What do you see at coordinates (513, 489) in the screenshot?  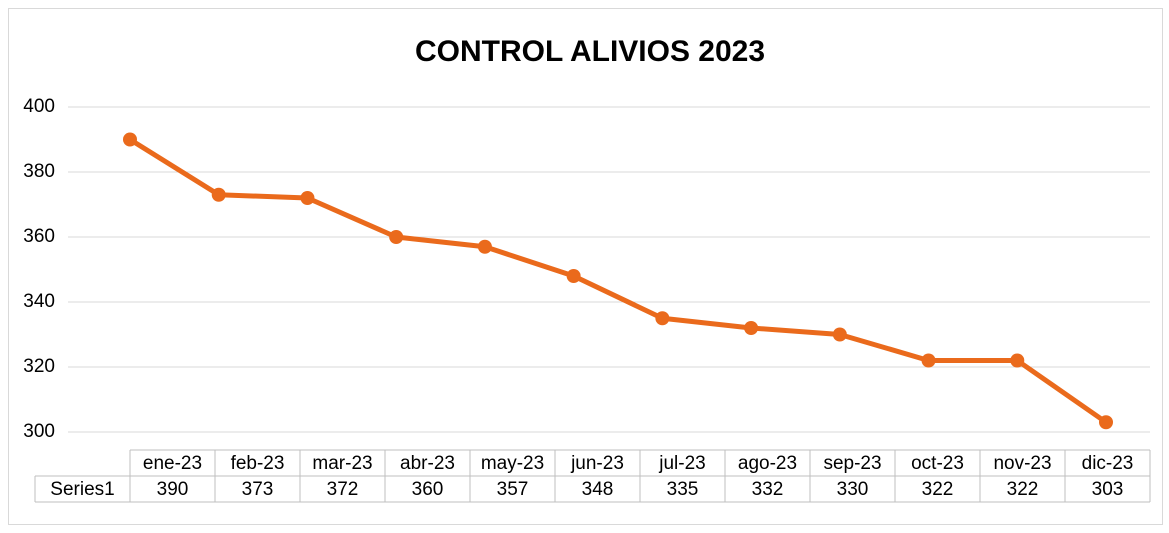 I see `table-value: 357` at bounding box center [513, 489].